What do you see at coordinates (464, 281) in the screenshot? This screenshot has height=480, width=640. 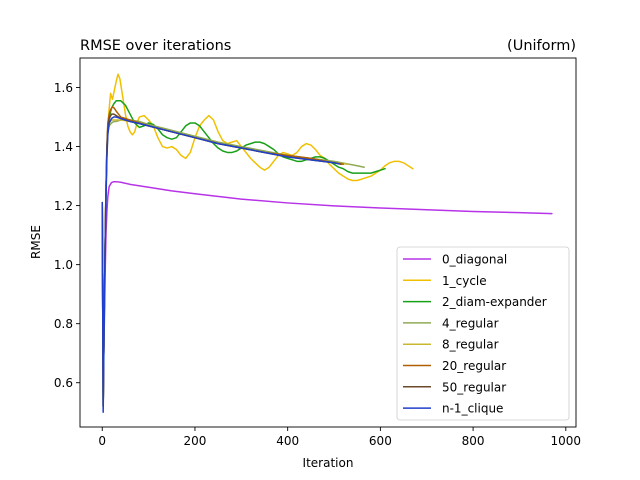 I see `legend-label: 1_cycle` at bounding box center [464, 281].